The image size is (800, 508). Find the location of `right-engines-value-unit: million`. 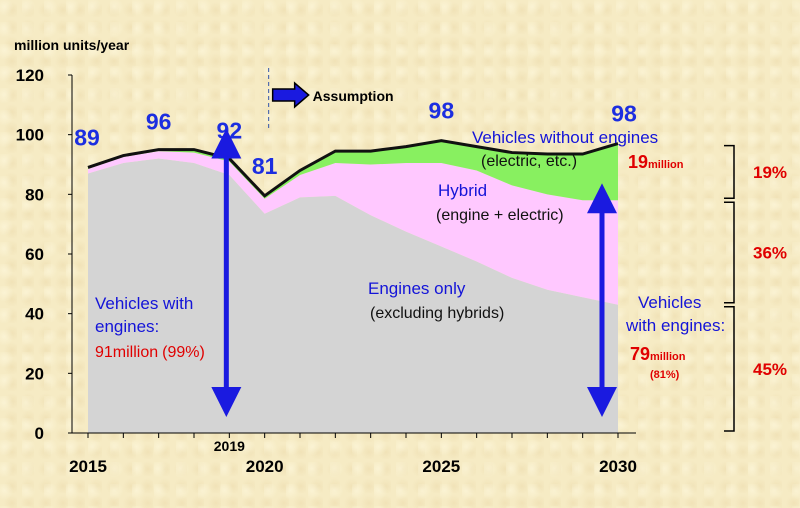

right-engines-value-unit: million is located at coordinates (668, 357).